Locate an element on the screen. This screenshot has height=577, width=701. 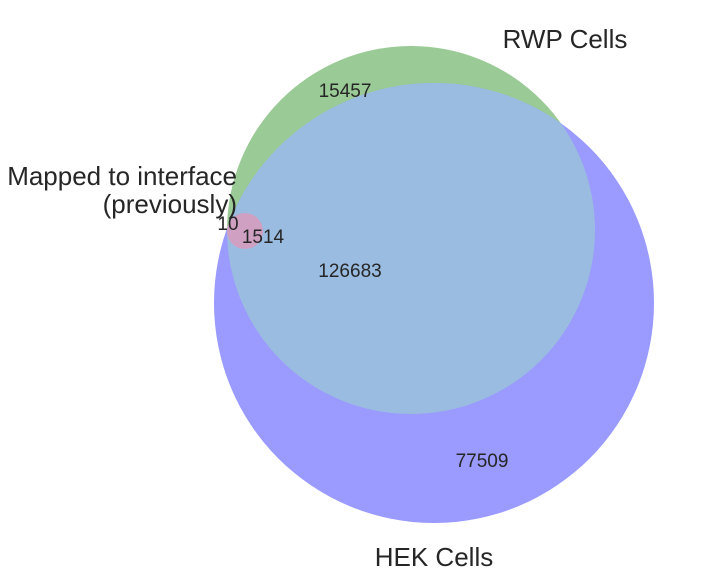
mapped-rwp-hek-count: 1514 is located at coordinates (263, 237).